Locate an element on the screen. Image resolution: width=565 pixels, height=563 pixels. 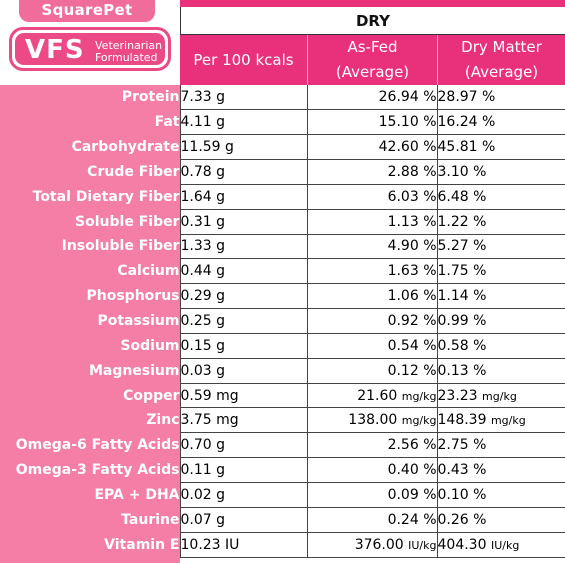
nutrient-name: Crude Fiber is located at coordinates (133, 171).